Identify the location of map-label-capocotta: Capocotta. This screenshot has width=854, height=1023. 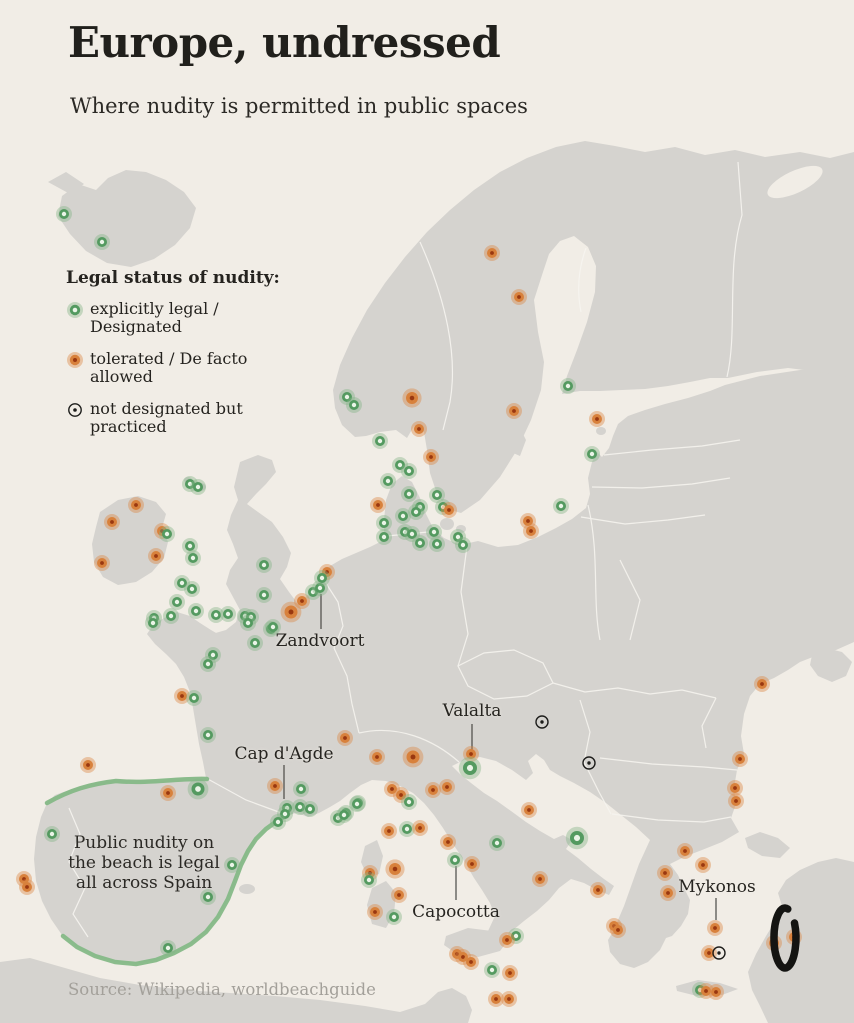
(456, 912).